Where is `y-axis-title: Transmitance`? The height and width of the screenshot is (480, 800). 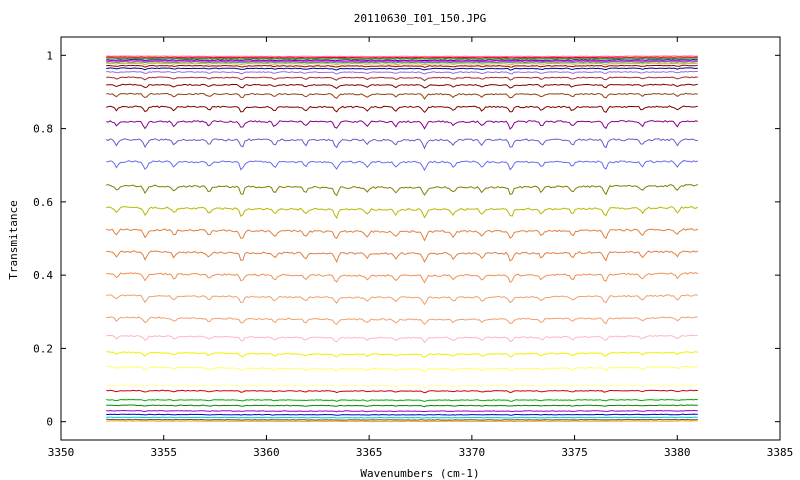
y-axis-title: Transmitance is located at coordinates (13, 239).